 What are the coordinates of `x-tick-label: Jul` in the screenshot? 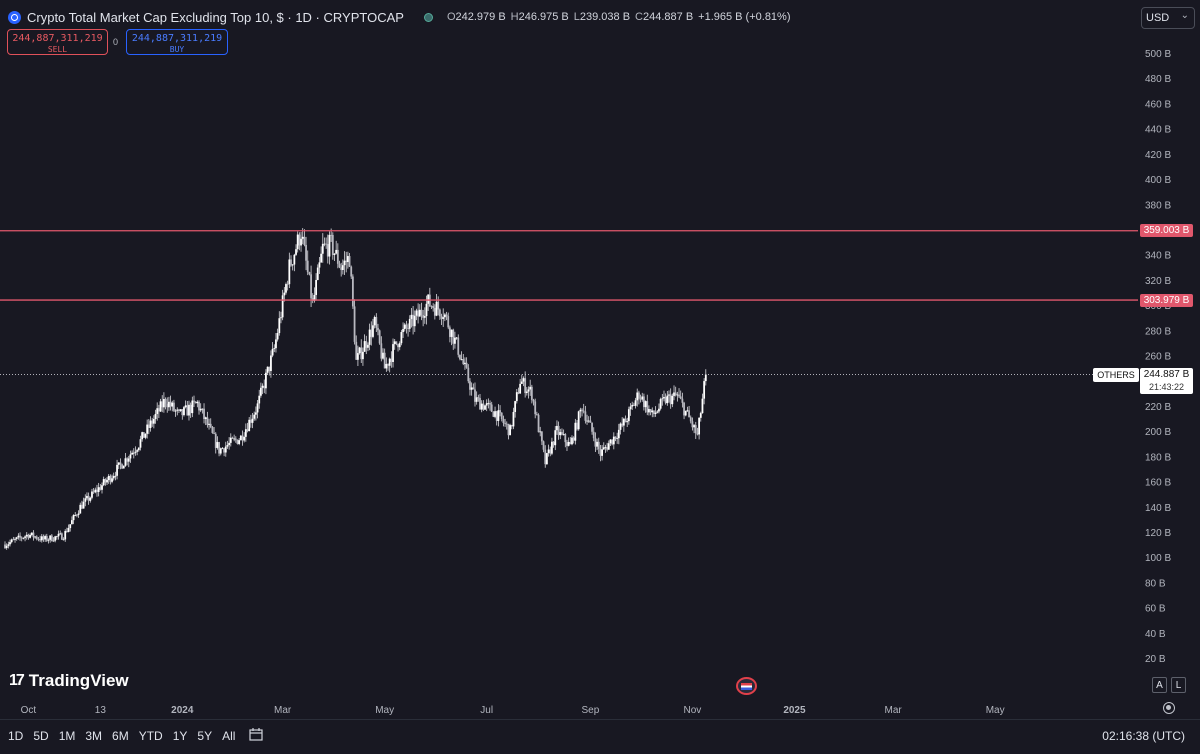 It's located at (486, 710).